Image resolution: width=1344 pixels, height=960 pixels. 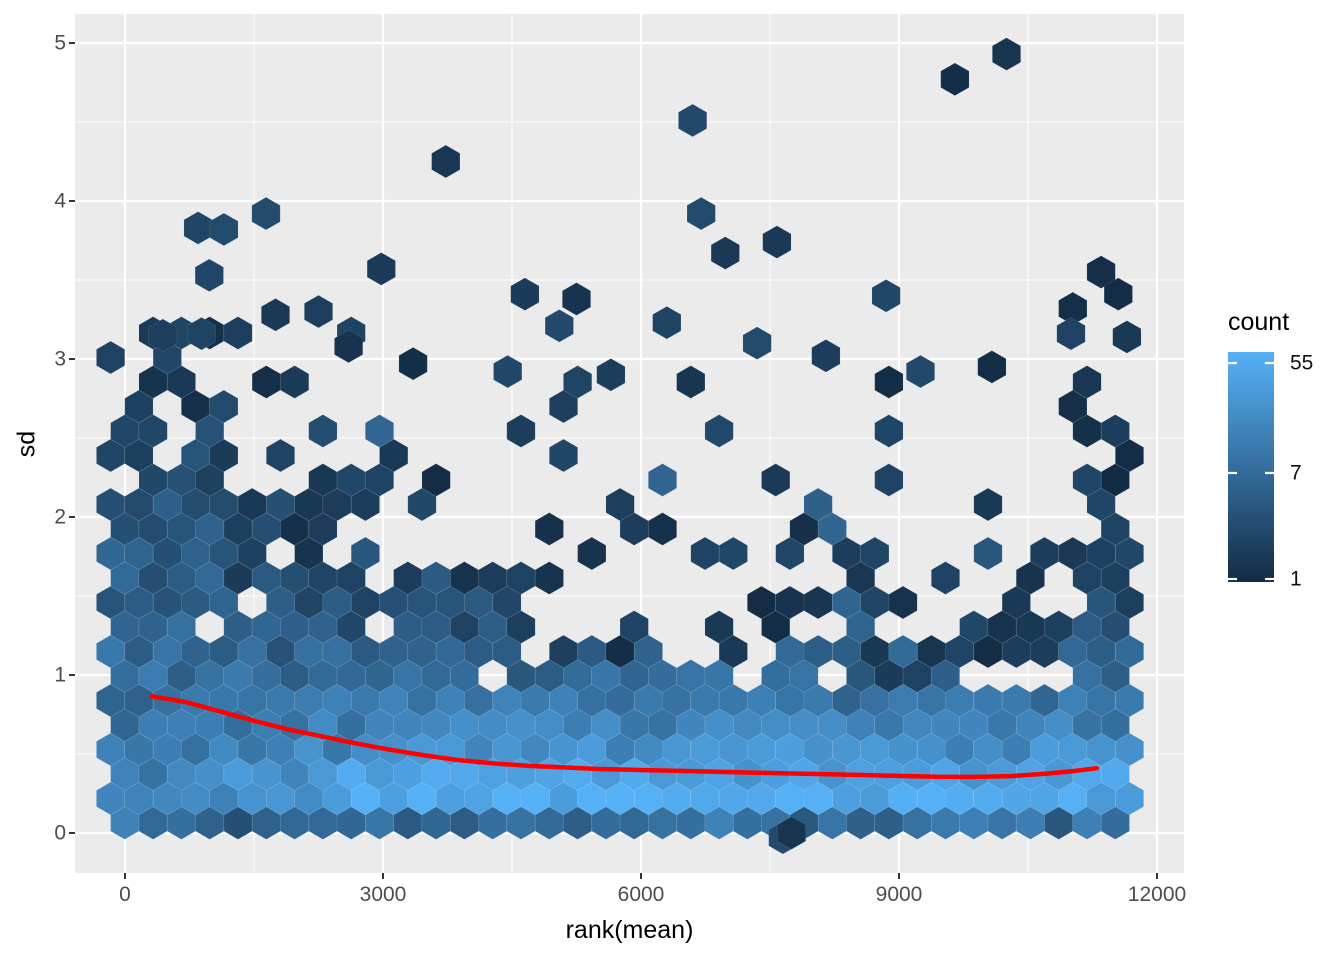 I want to click on legend-break-label: 7, so click(x=1296, y=473).